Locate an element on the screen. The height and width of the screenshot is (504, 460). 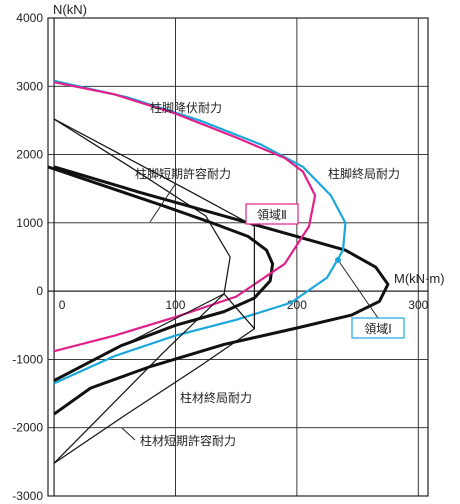
leader-short-allow is located at coordinates (163, 202).